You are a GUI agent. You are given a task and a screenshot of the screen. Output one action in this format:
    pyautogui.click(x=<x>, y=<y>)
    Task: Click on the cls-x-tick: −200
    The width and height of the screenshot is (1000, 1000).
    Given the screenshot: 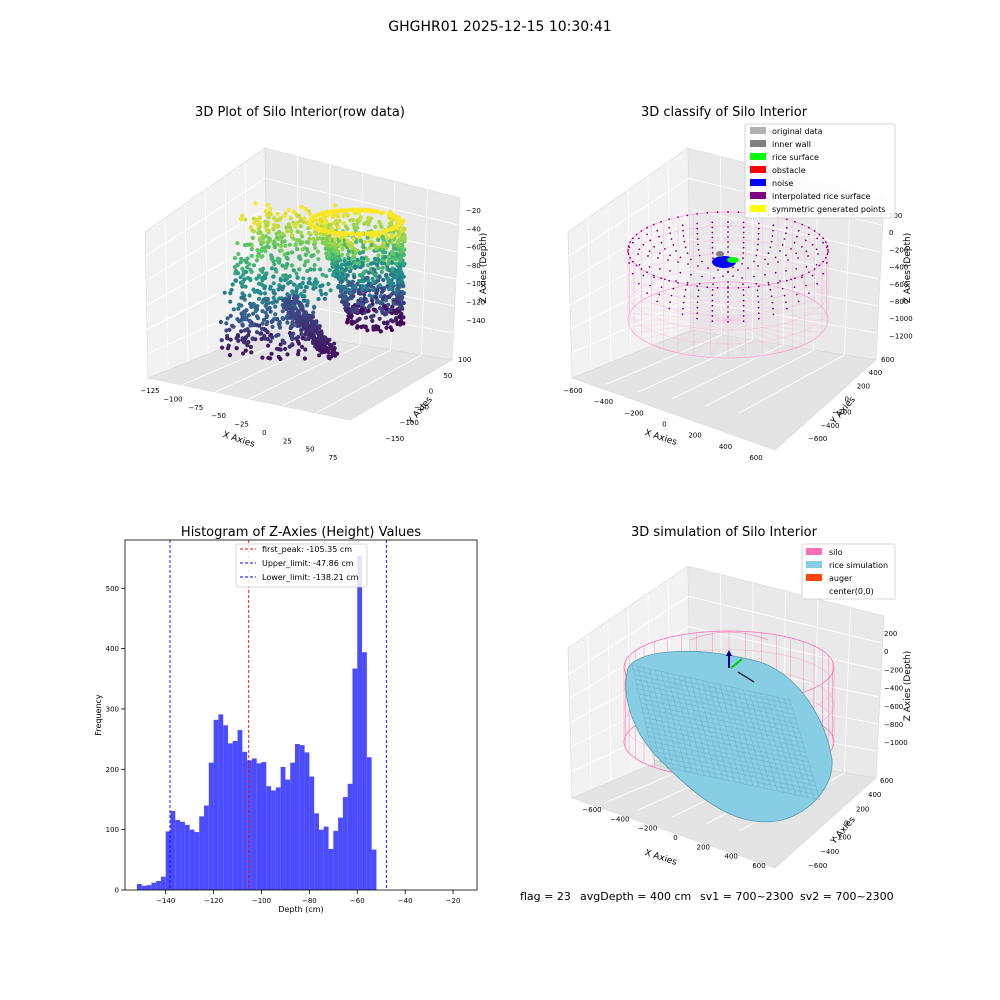 What is the action you would take?
    pyautogui.click(x=633, y=413)
    